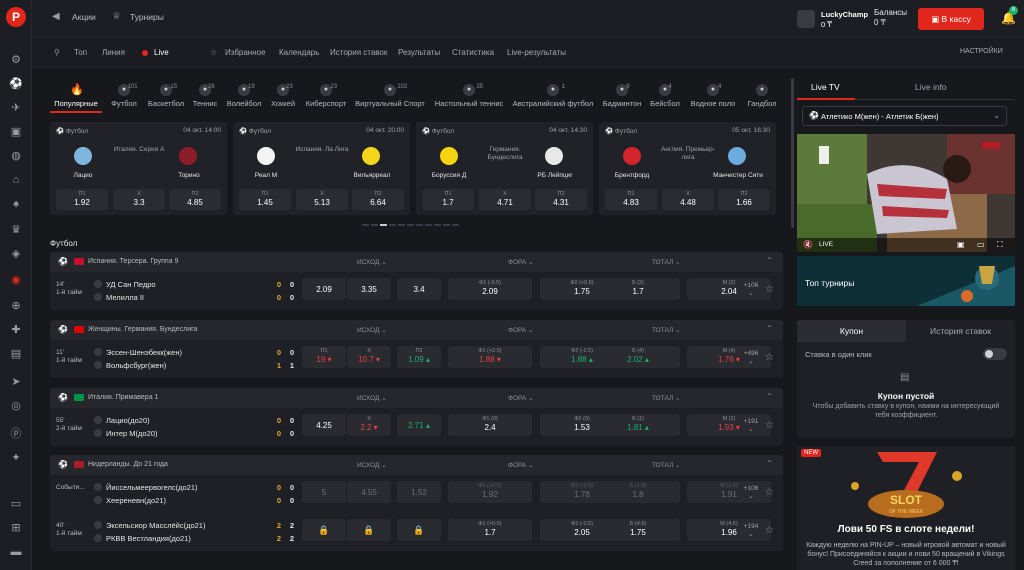  What do you see at coordinates (729, 425) in the screenshot?
I see `odd-button: М (1) 1.93 ▾` at bounding box center [729, 425].